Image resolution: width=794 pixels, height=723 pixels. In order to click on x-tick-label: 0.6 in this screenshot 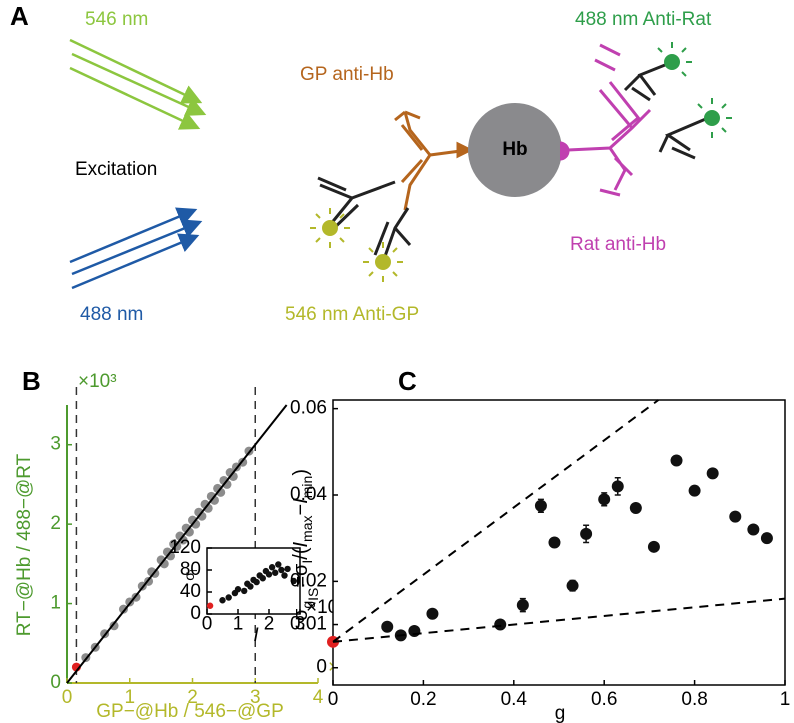, I will do `click(604, 699)`.